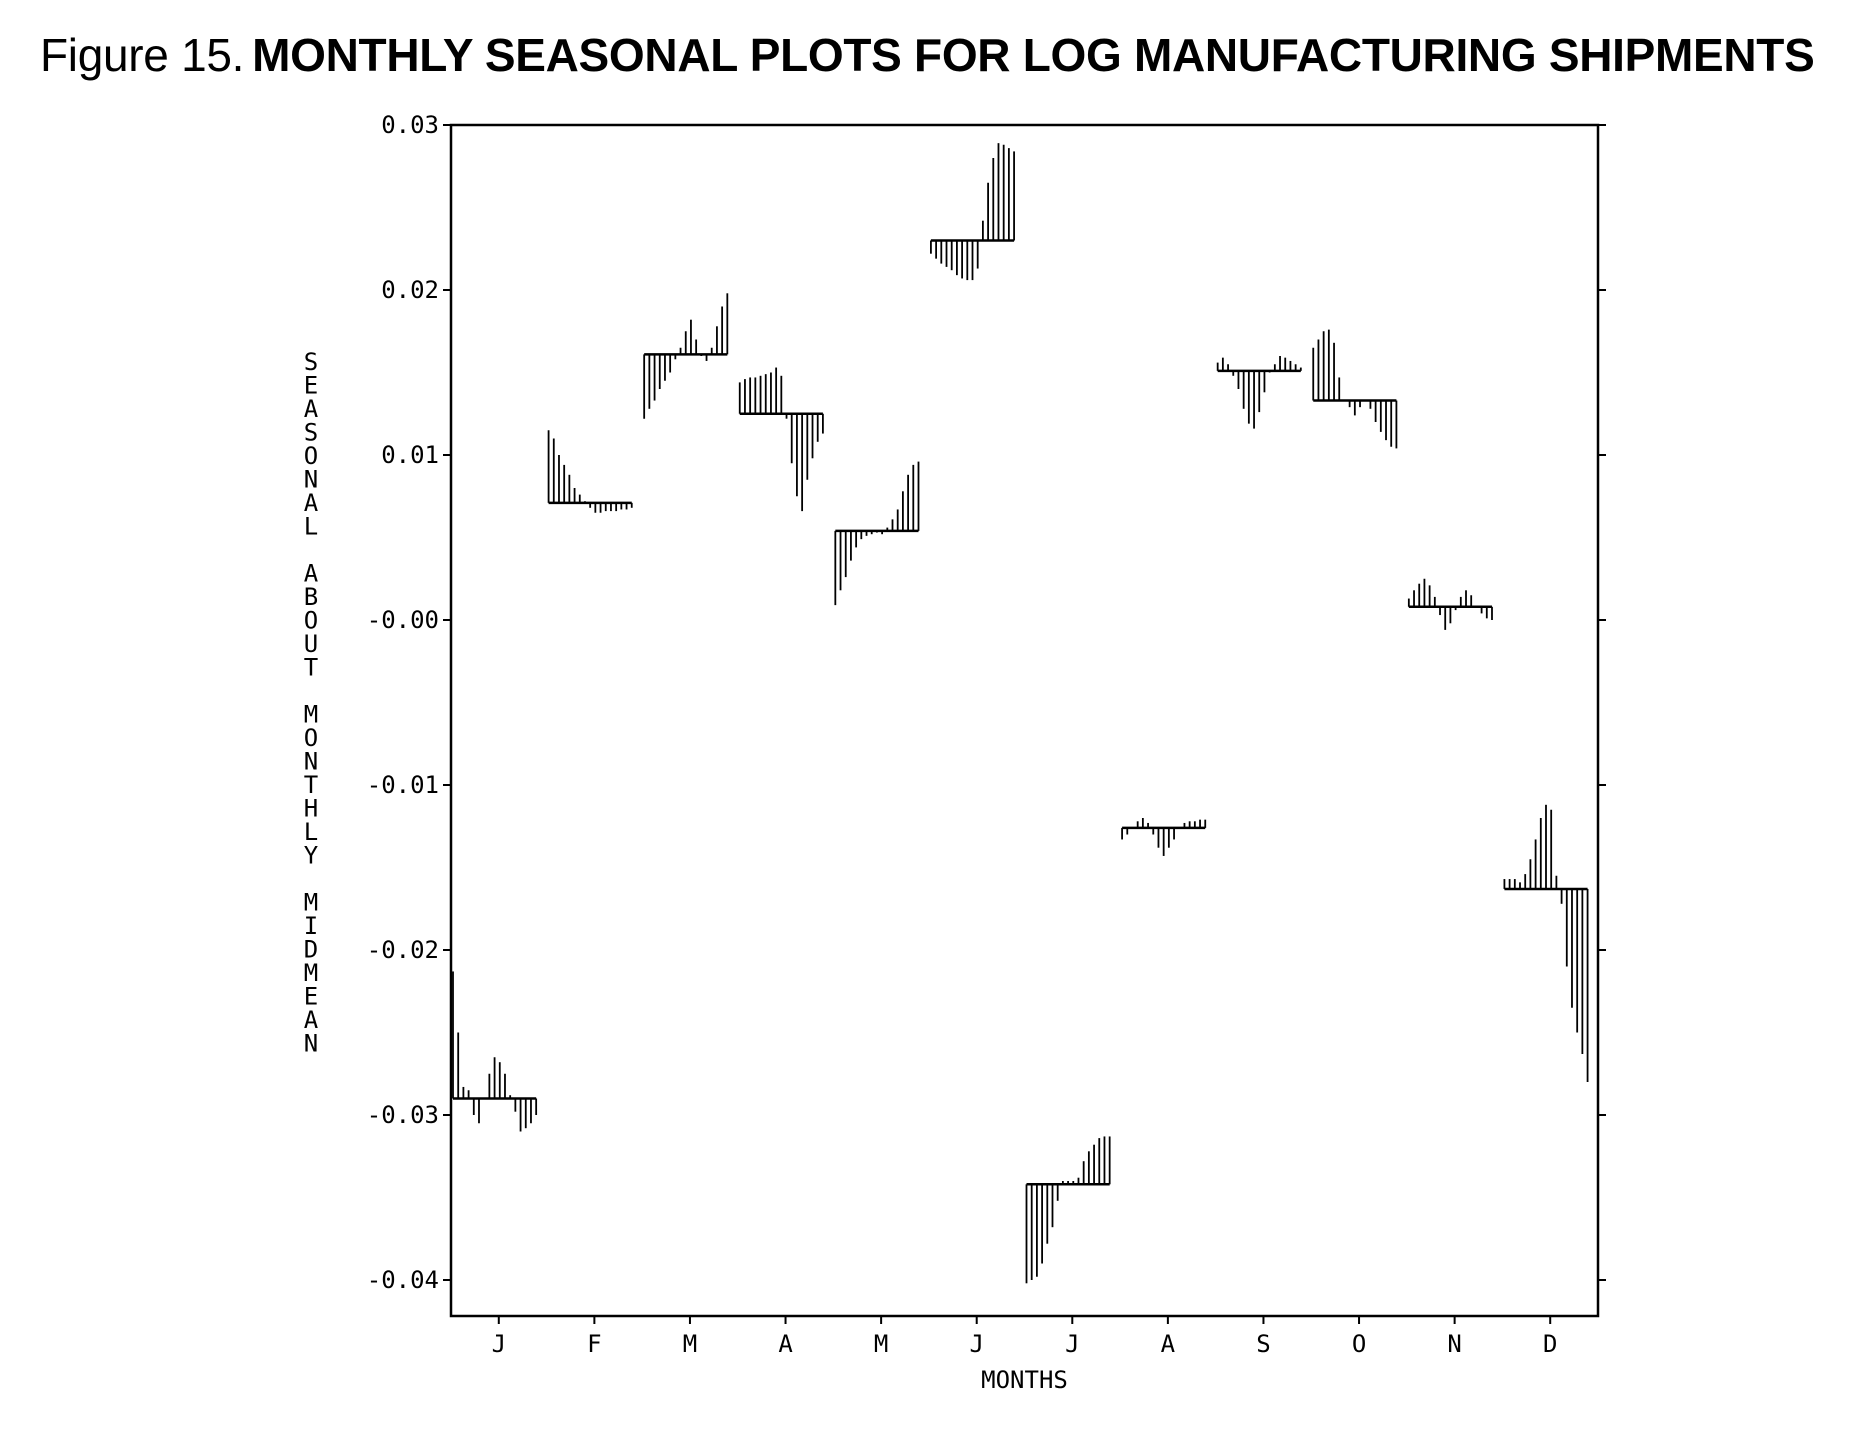 The height and width of the screenshot is (1430, 1874). What do you see at coordinates (1024, 1380) in the screenshot?
I see `x-axis-title: MONTHS` at bounding box center [1024, 1380].